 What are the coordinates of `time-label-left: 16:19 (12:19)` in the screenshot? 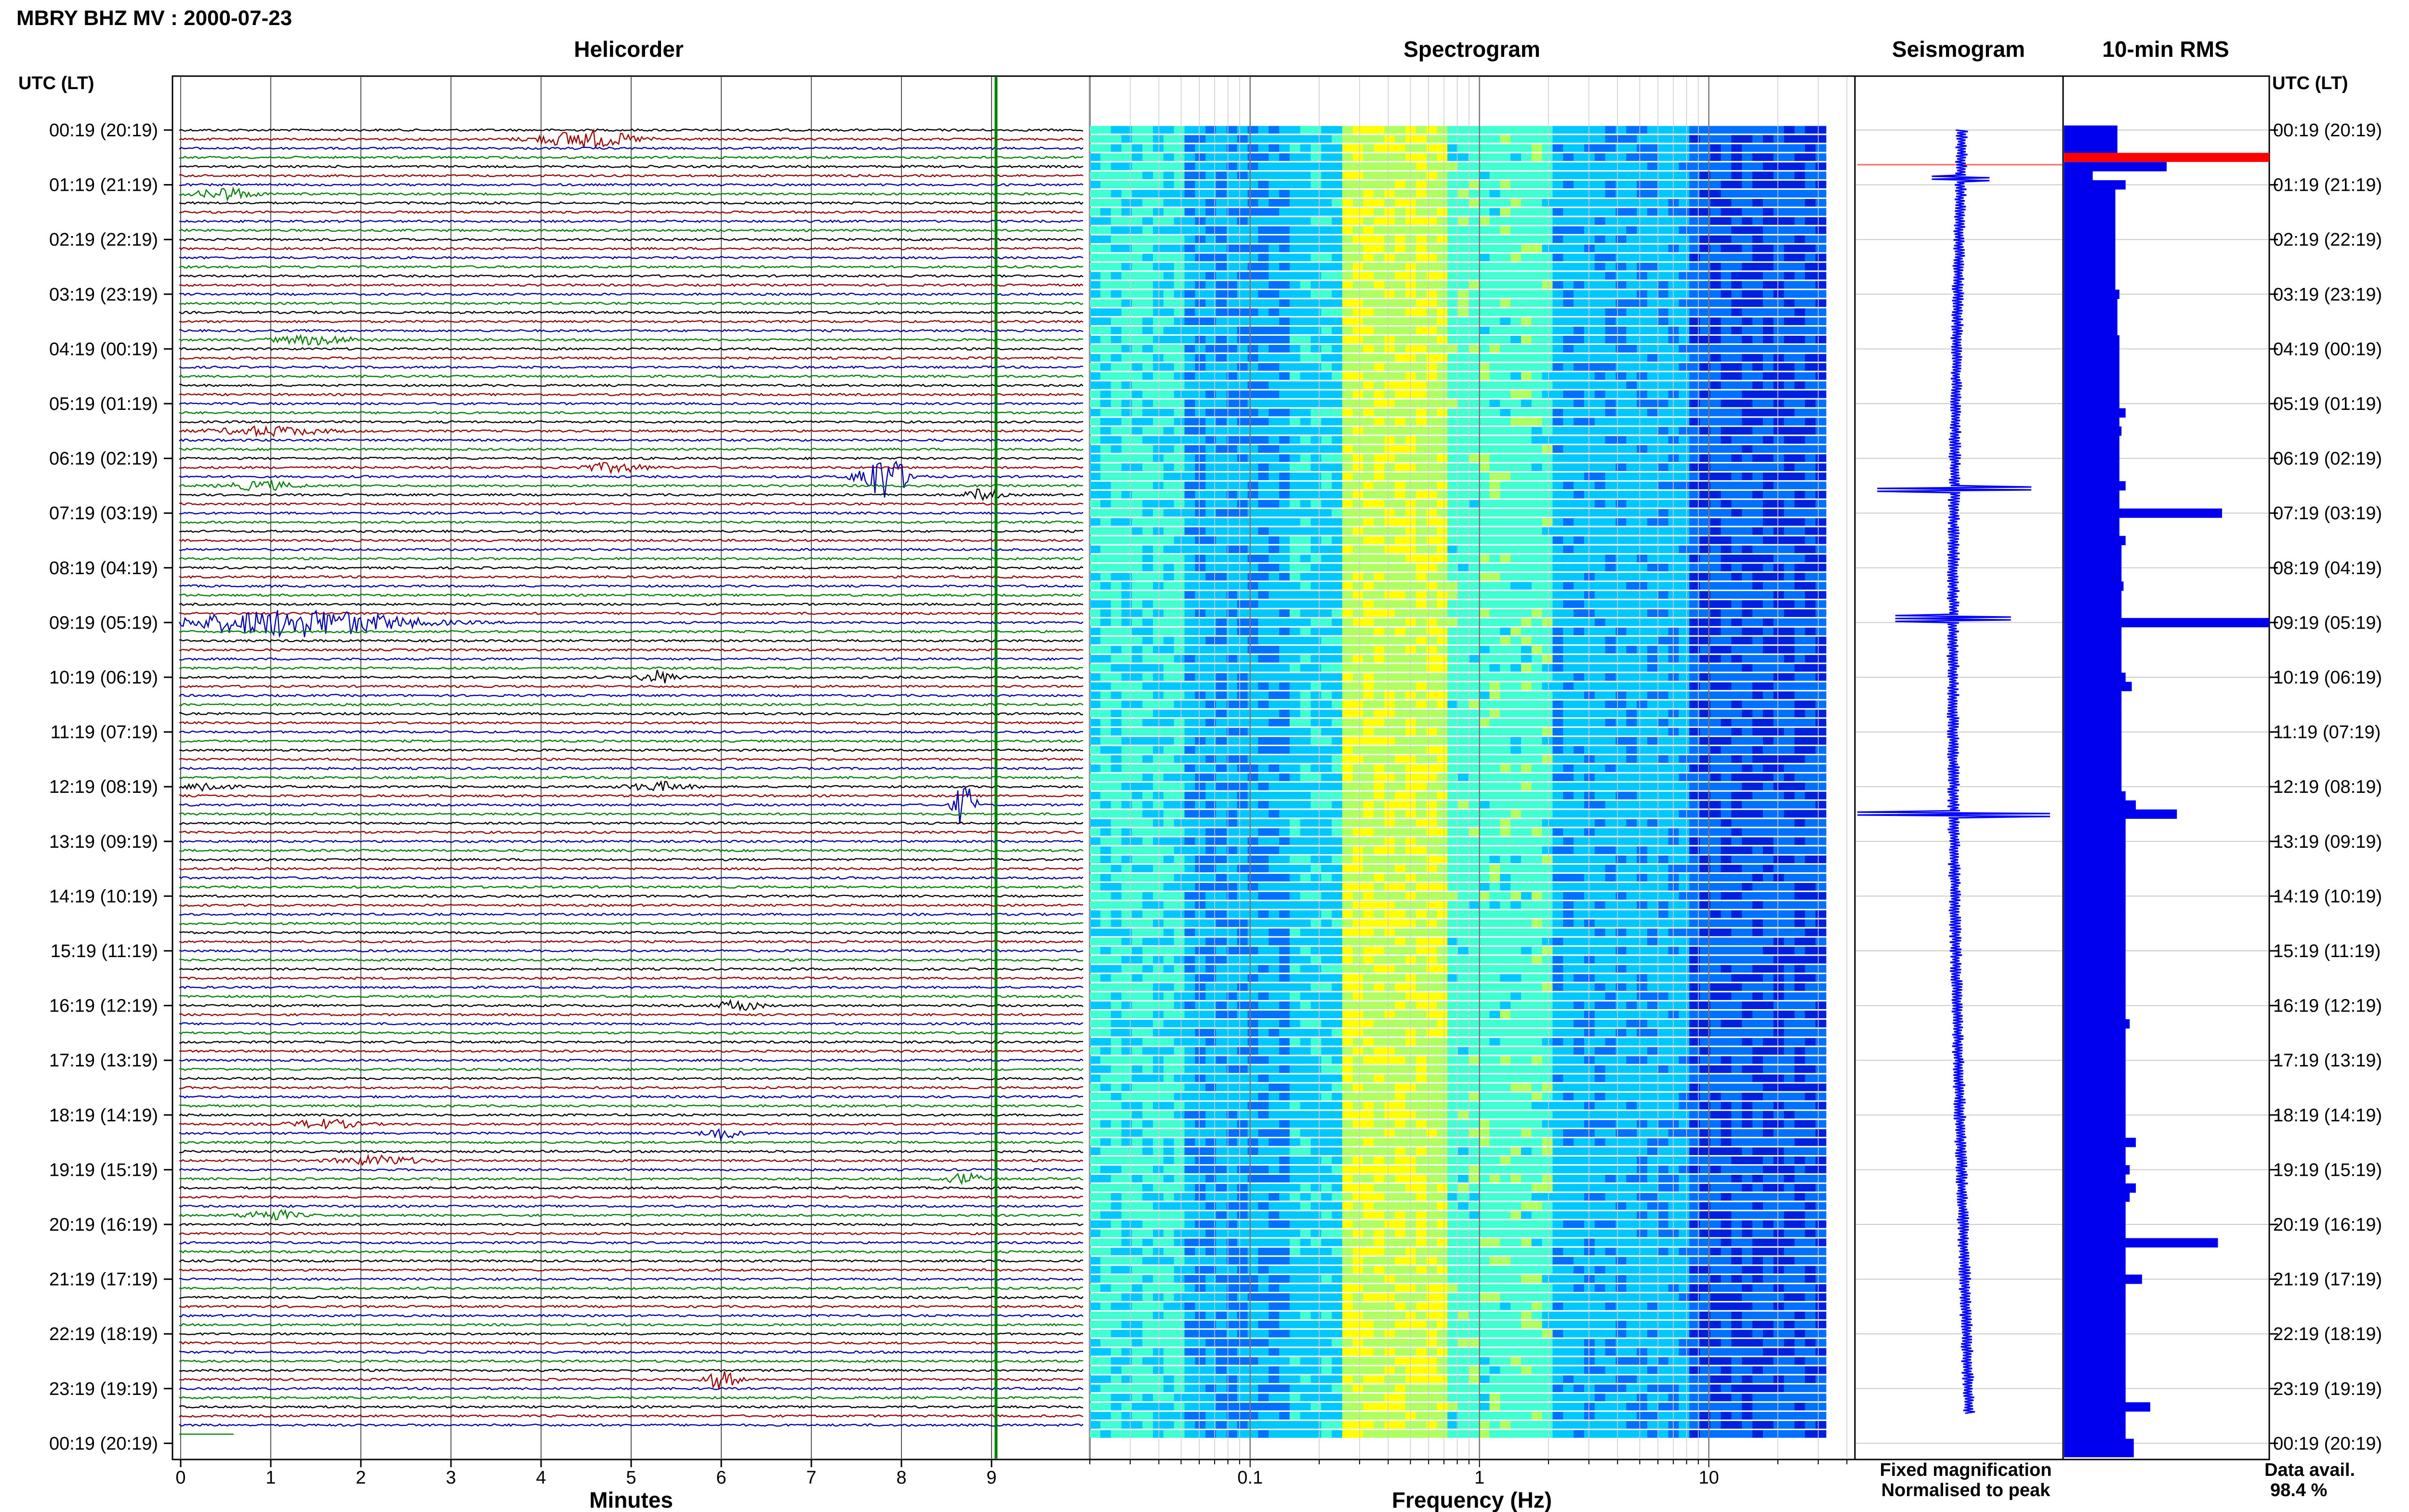 It's located at (103, 1006).